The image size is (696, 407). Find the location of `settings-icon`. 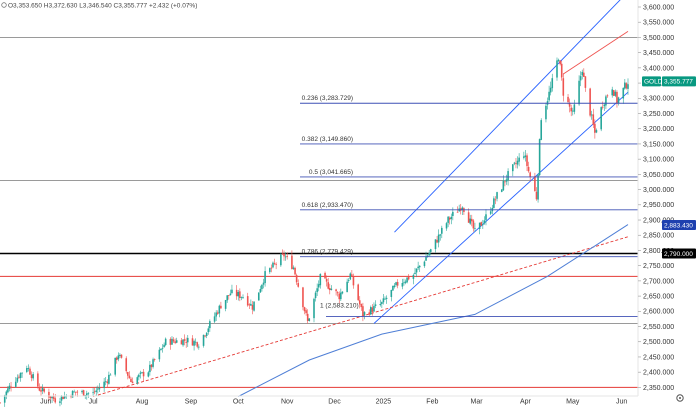

settings-icon is located at coordinates (680, 398).